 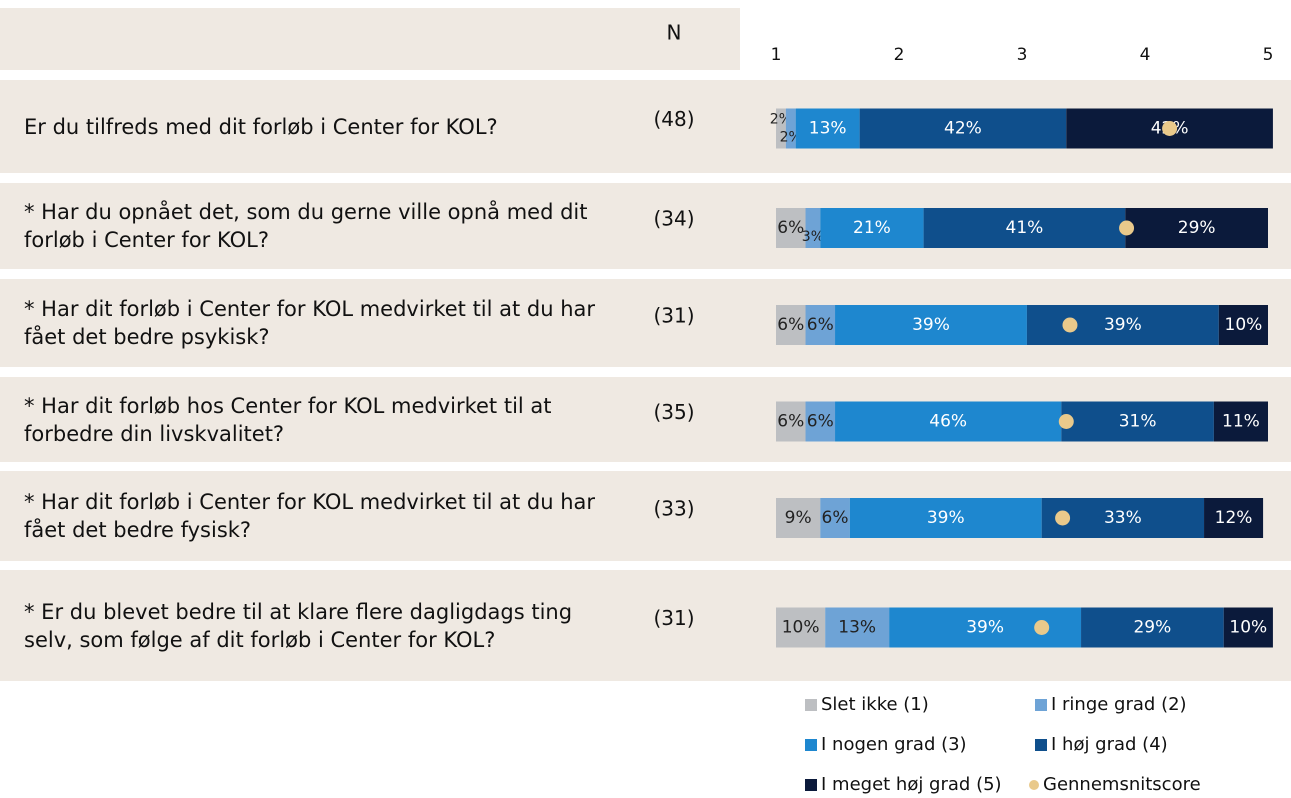 What do you see at coordinates (673, 412) in the screenshot?
I see `n-label: (35)` at bounding box center [673, 412].